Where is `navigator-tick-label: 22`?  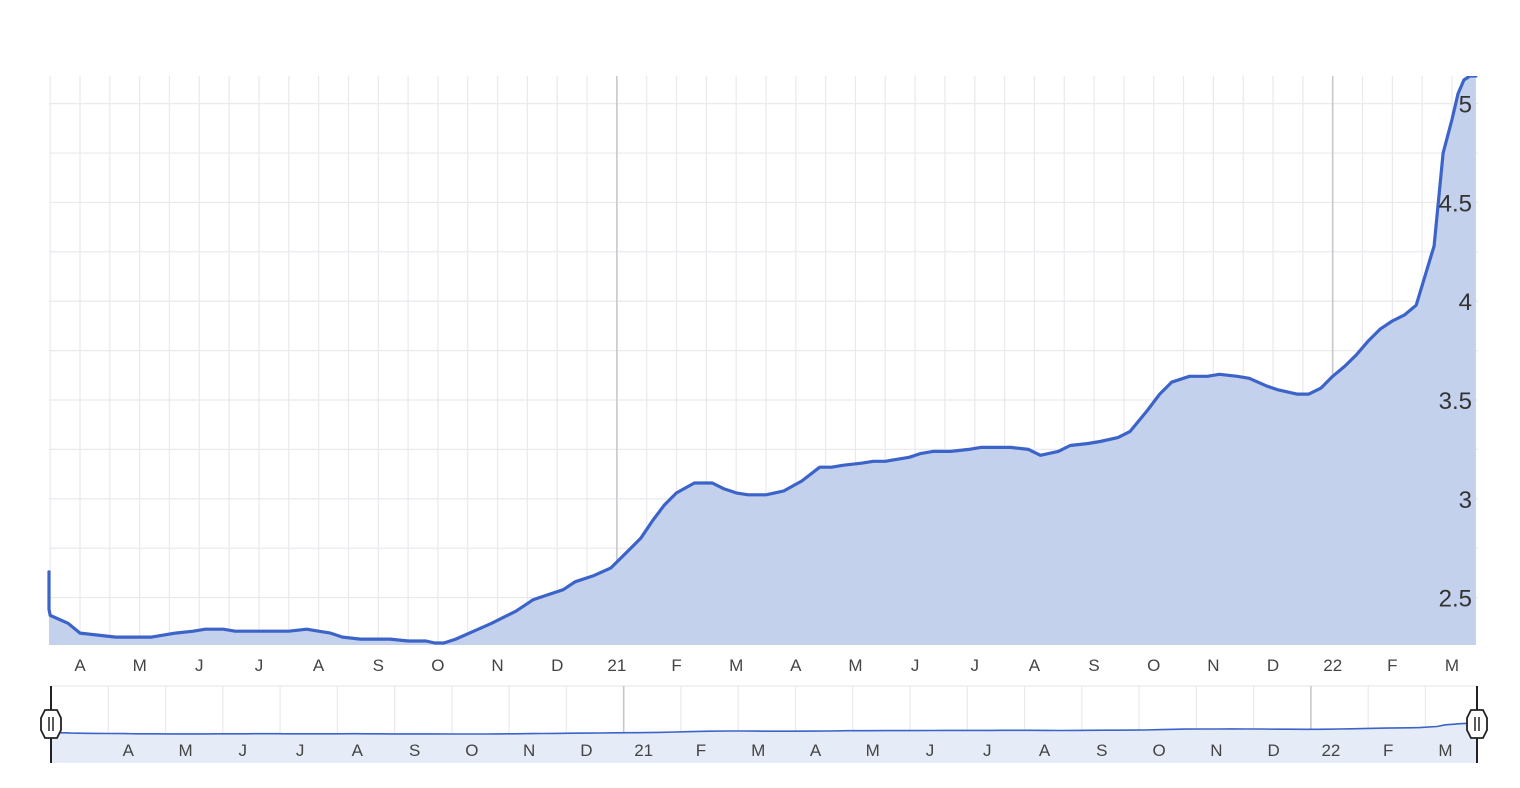
navigator-tick-label: 22 is located at coordinates (1330, 750).